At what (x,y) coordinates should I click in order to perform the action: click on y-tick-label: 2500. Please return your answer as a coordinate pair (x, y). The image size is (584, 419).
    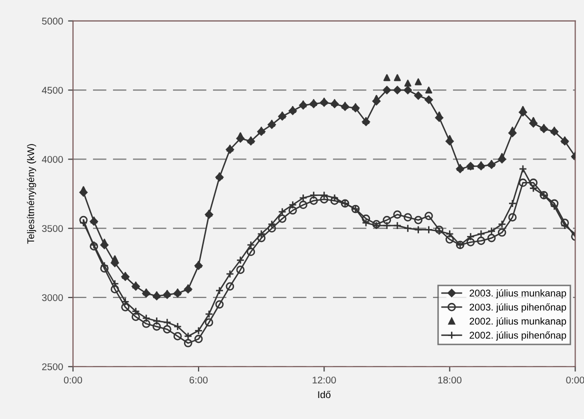
    Looking at the image, I should click on (52, 366).